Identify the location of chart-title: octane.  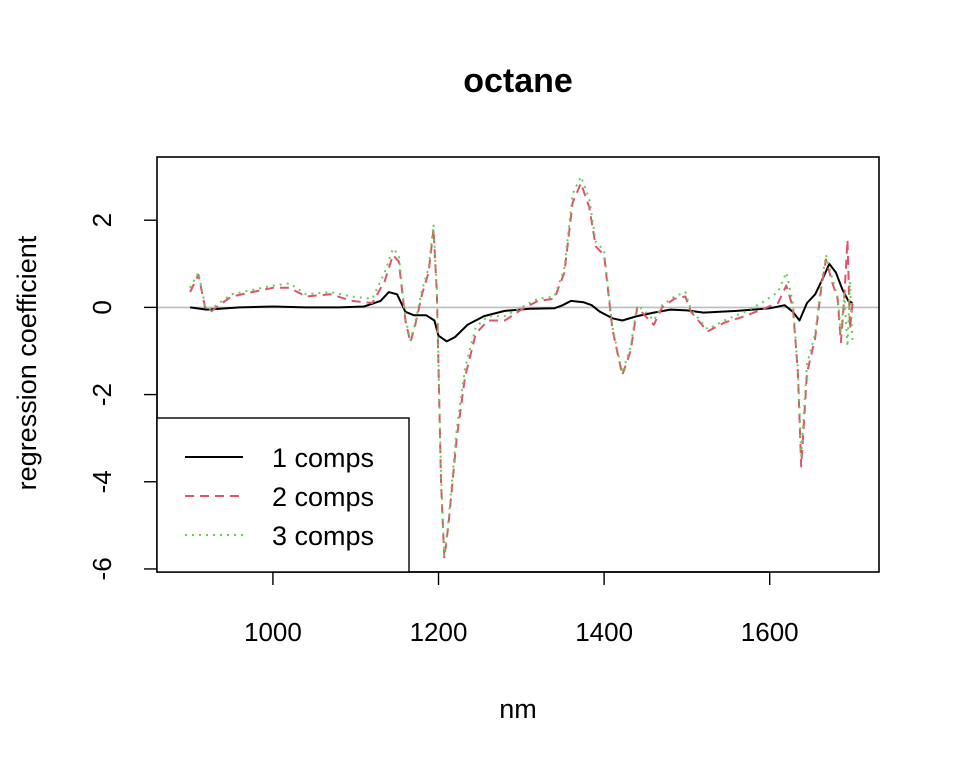
(518, 81).